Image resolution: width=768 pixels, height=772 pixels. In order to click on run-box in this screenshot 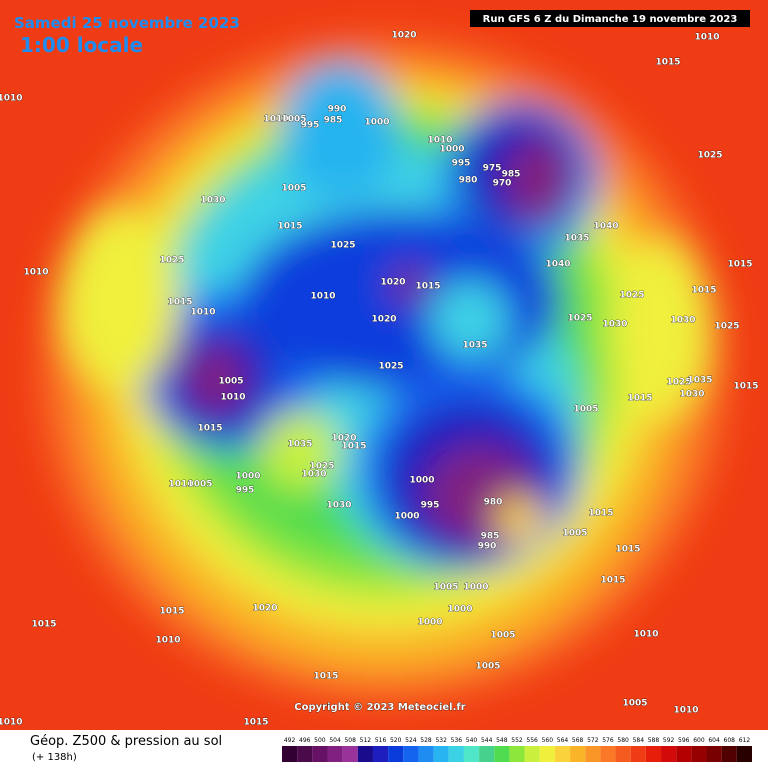, I will do `click(610, 18)`.